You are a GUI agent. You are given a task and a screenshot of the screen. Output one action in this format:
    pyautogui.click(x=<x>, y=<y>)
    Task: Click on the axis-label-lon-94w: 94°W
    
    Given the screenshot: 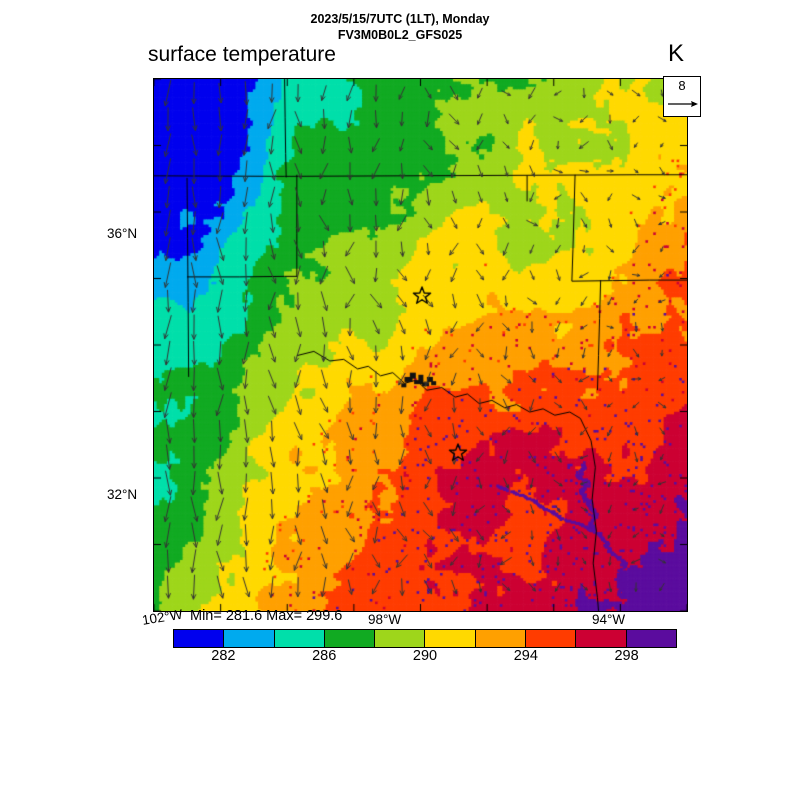 What is the action you would take?
    pyautogui.click(x=609, y=619)
    